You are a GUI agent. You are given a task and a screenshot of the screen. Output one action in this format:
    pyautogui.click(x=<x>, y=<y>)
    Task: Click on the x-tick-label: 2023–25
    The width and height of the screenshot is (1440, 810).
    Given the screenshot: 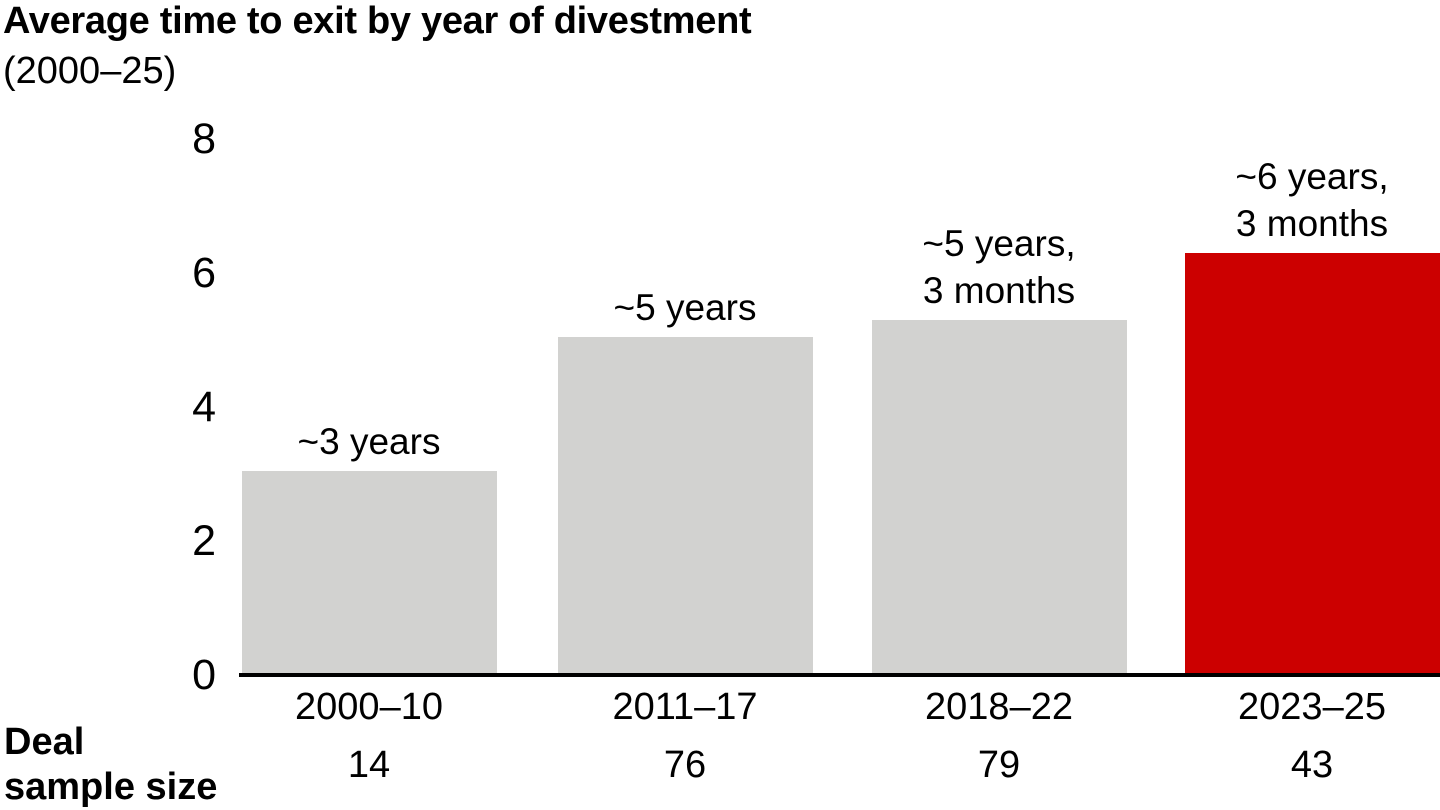 What is the action you would take?
    pyautogui.click(x=1312, y=707)
    